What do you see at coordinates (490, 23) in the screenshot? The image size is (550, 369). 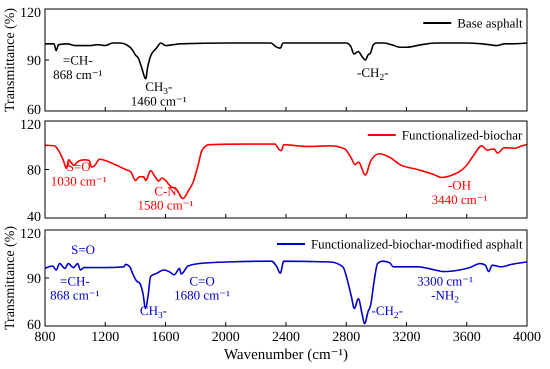 I see `legend-label: Base asphalt` at bounding box center [490, 23].